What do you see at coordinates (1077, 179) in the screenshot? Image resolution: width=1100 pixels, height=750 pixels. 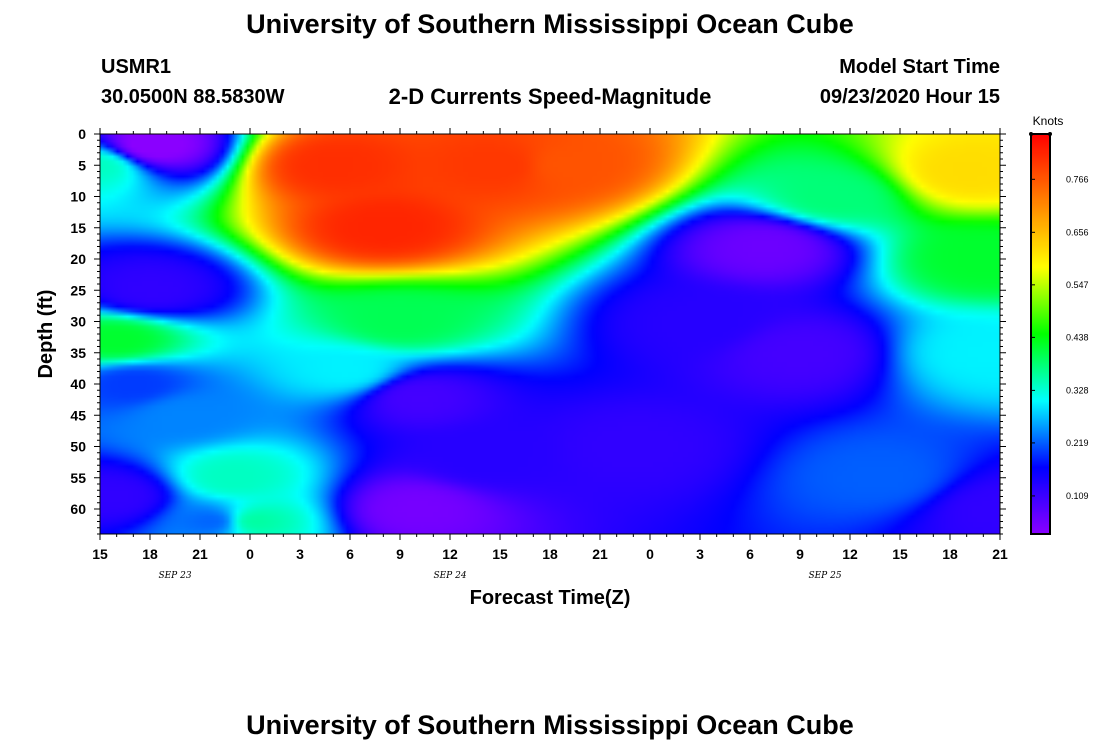 I see `colorbar-tick-label: 0.766` at bounding box center [1077, 179].